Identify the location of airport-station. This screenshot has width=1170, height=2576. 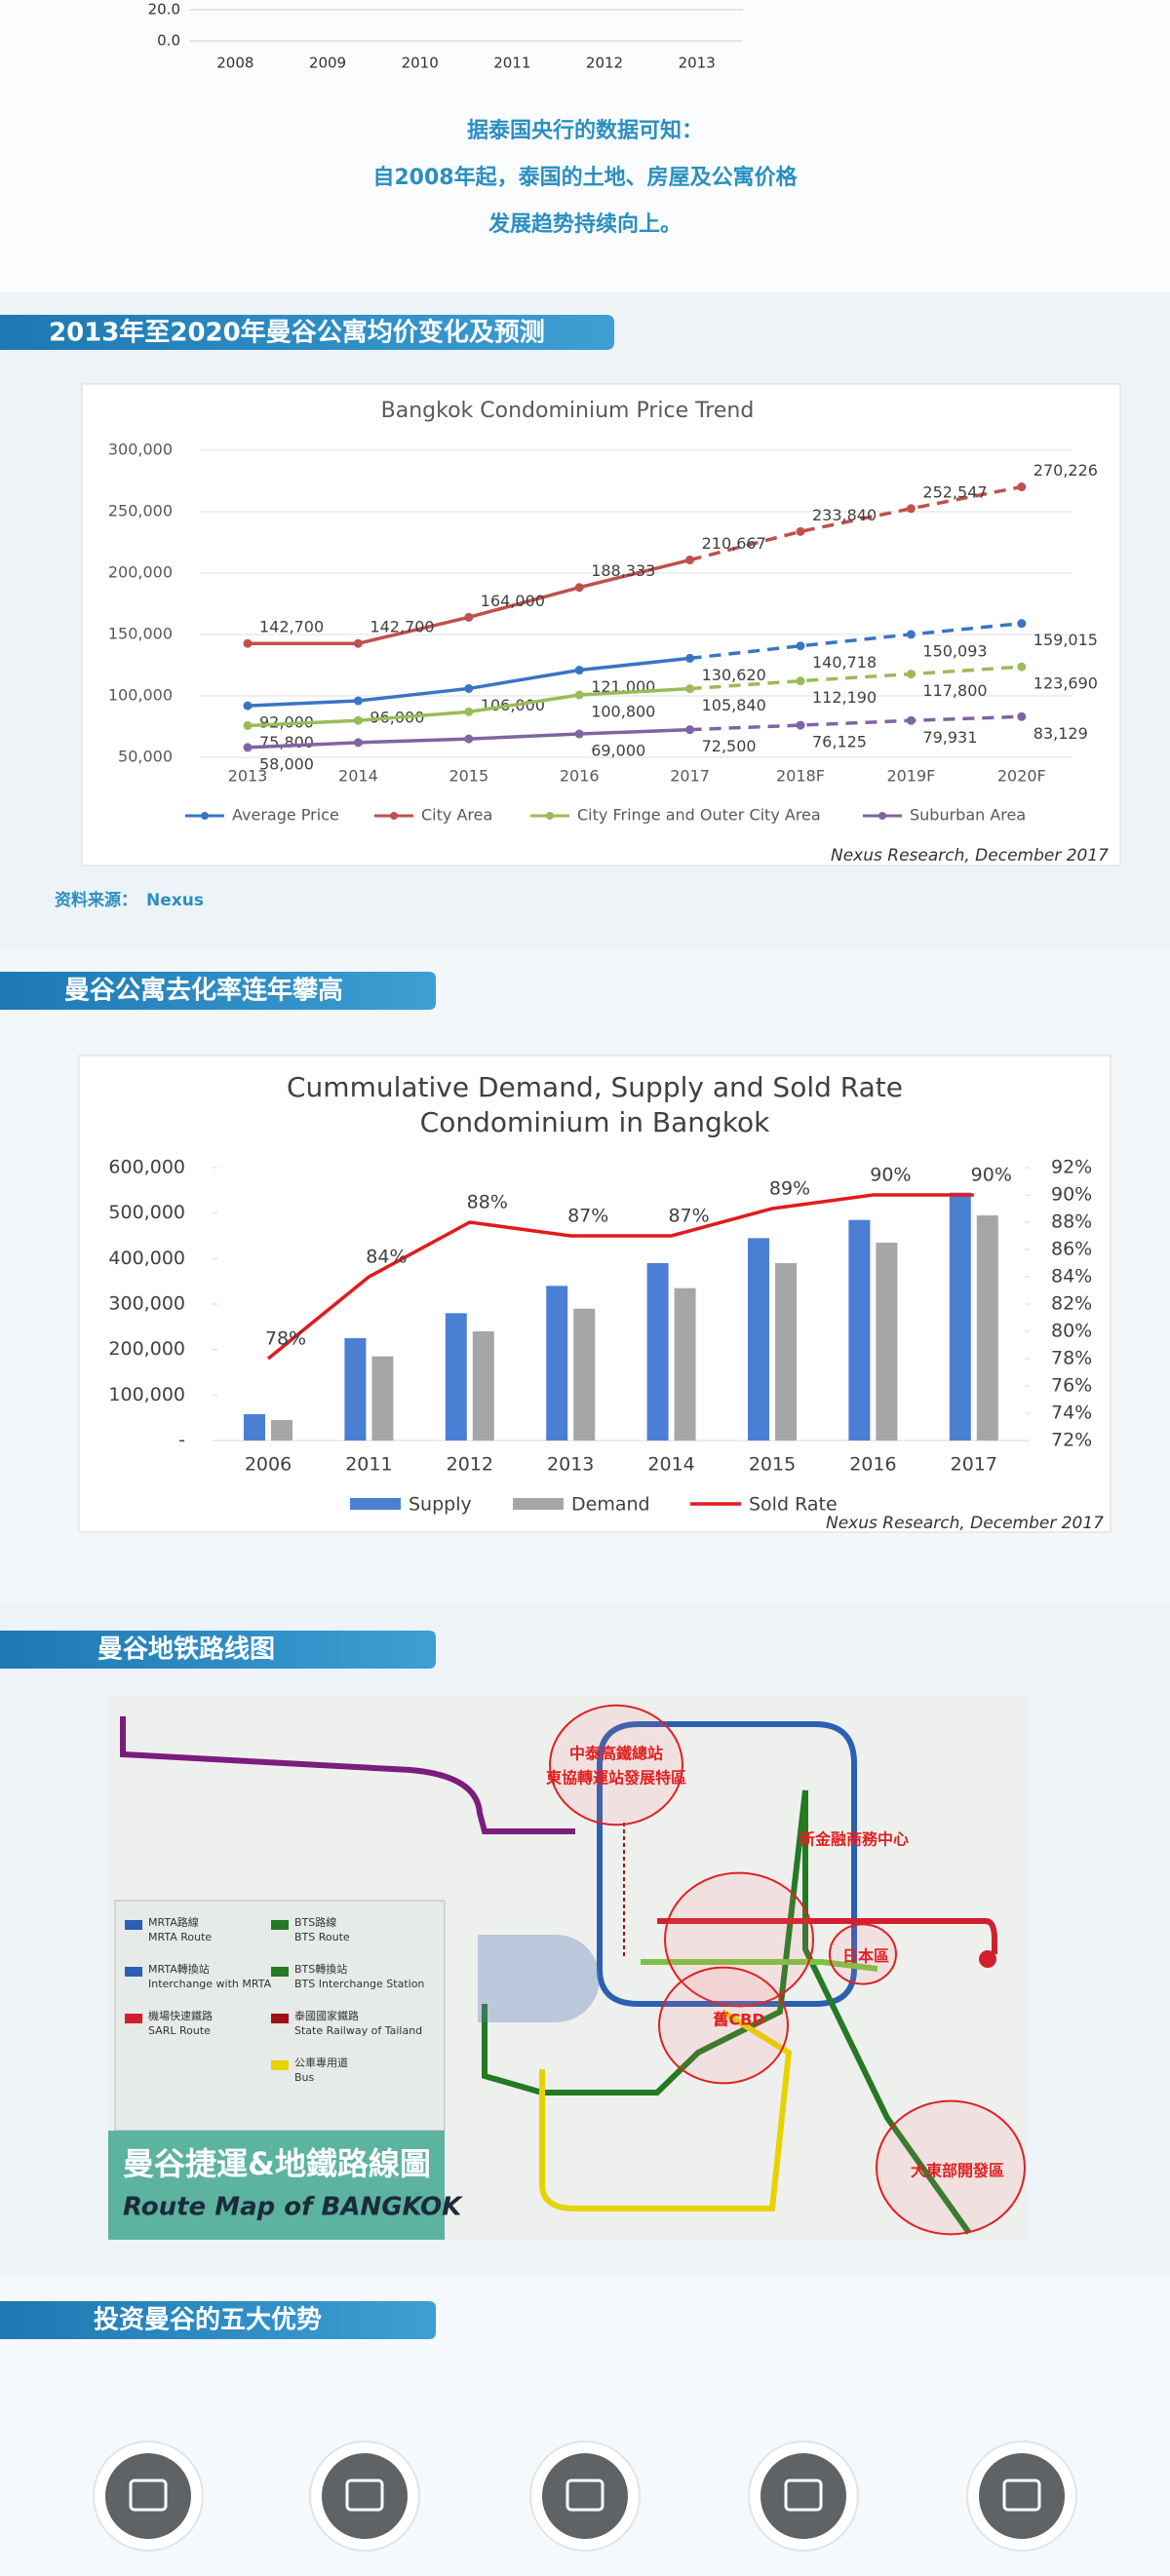
(987, 1959).